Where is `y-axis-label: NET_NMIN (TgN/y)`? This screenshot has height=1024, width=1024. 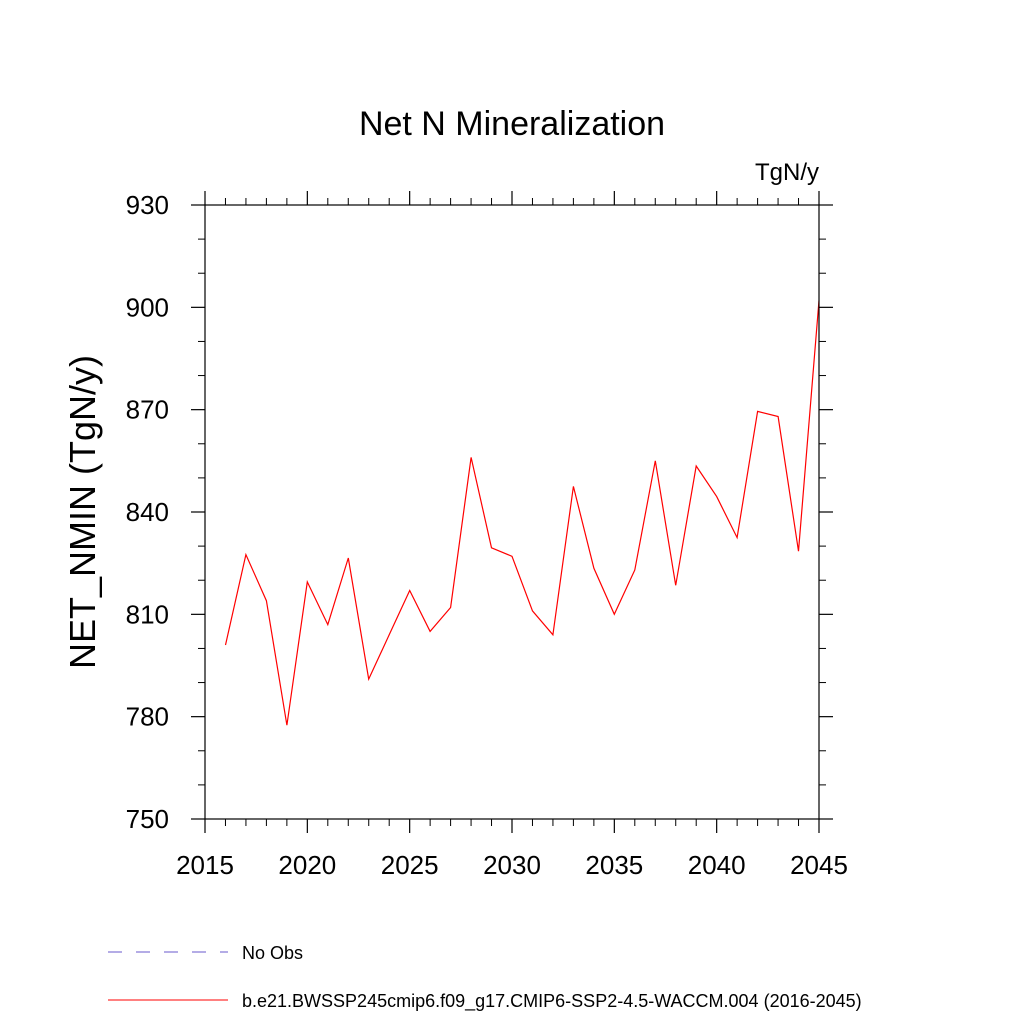 y-axis-label: NET_NMIN (TgN/y) is located at coordinates (82, 512).